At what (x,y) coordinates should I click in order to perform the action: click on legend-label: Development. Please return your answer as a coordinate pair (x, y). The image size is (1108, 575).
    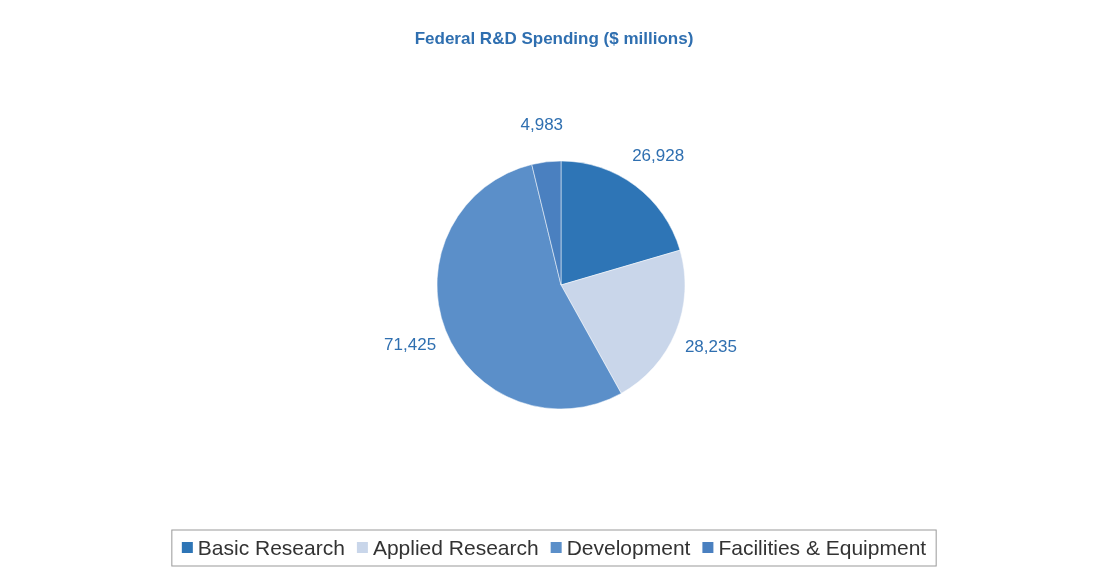
    Looking at the image, I should click on (628, 548).